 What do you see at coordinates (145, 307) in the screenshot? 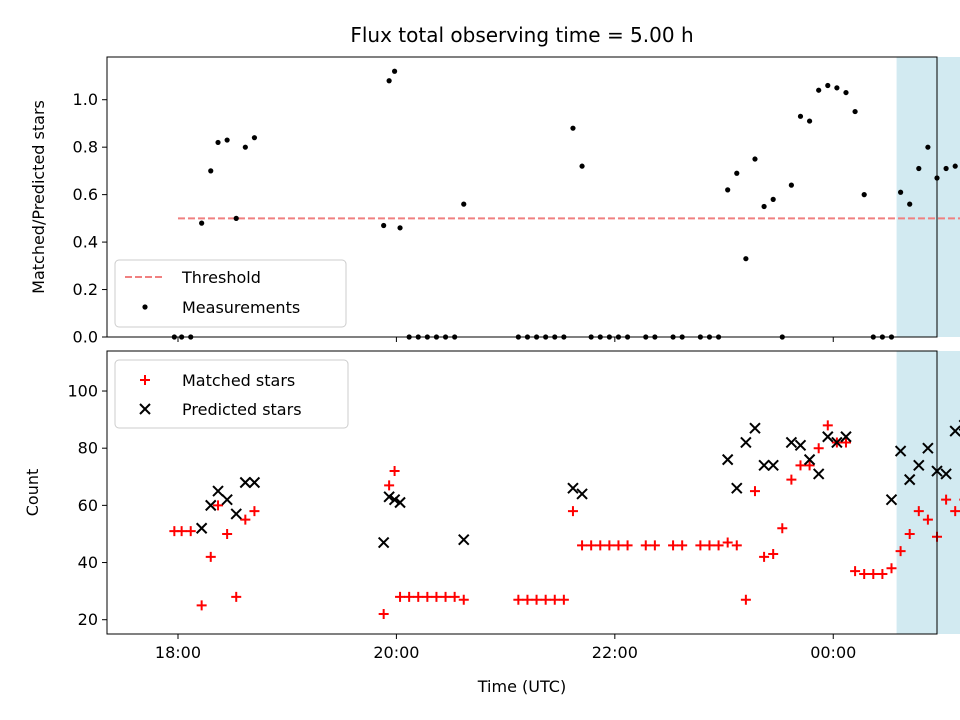
I see `legend-measurement-swatch` at bounding box center [145, 307].